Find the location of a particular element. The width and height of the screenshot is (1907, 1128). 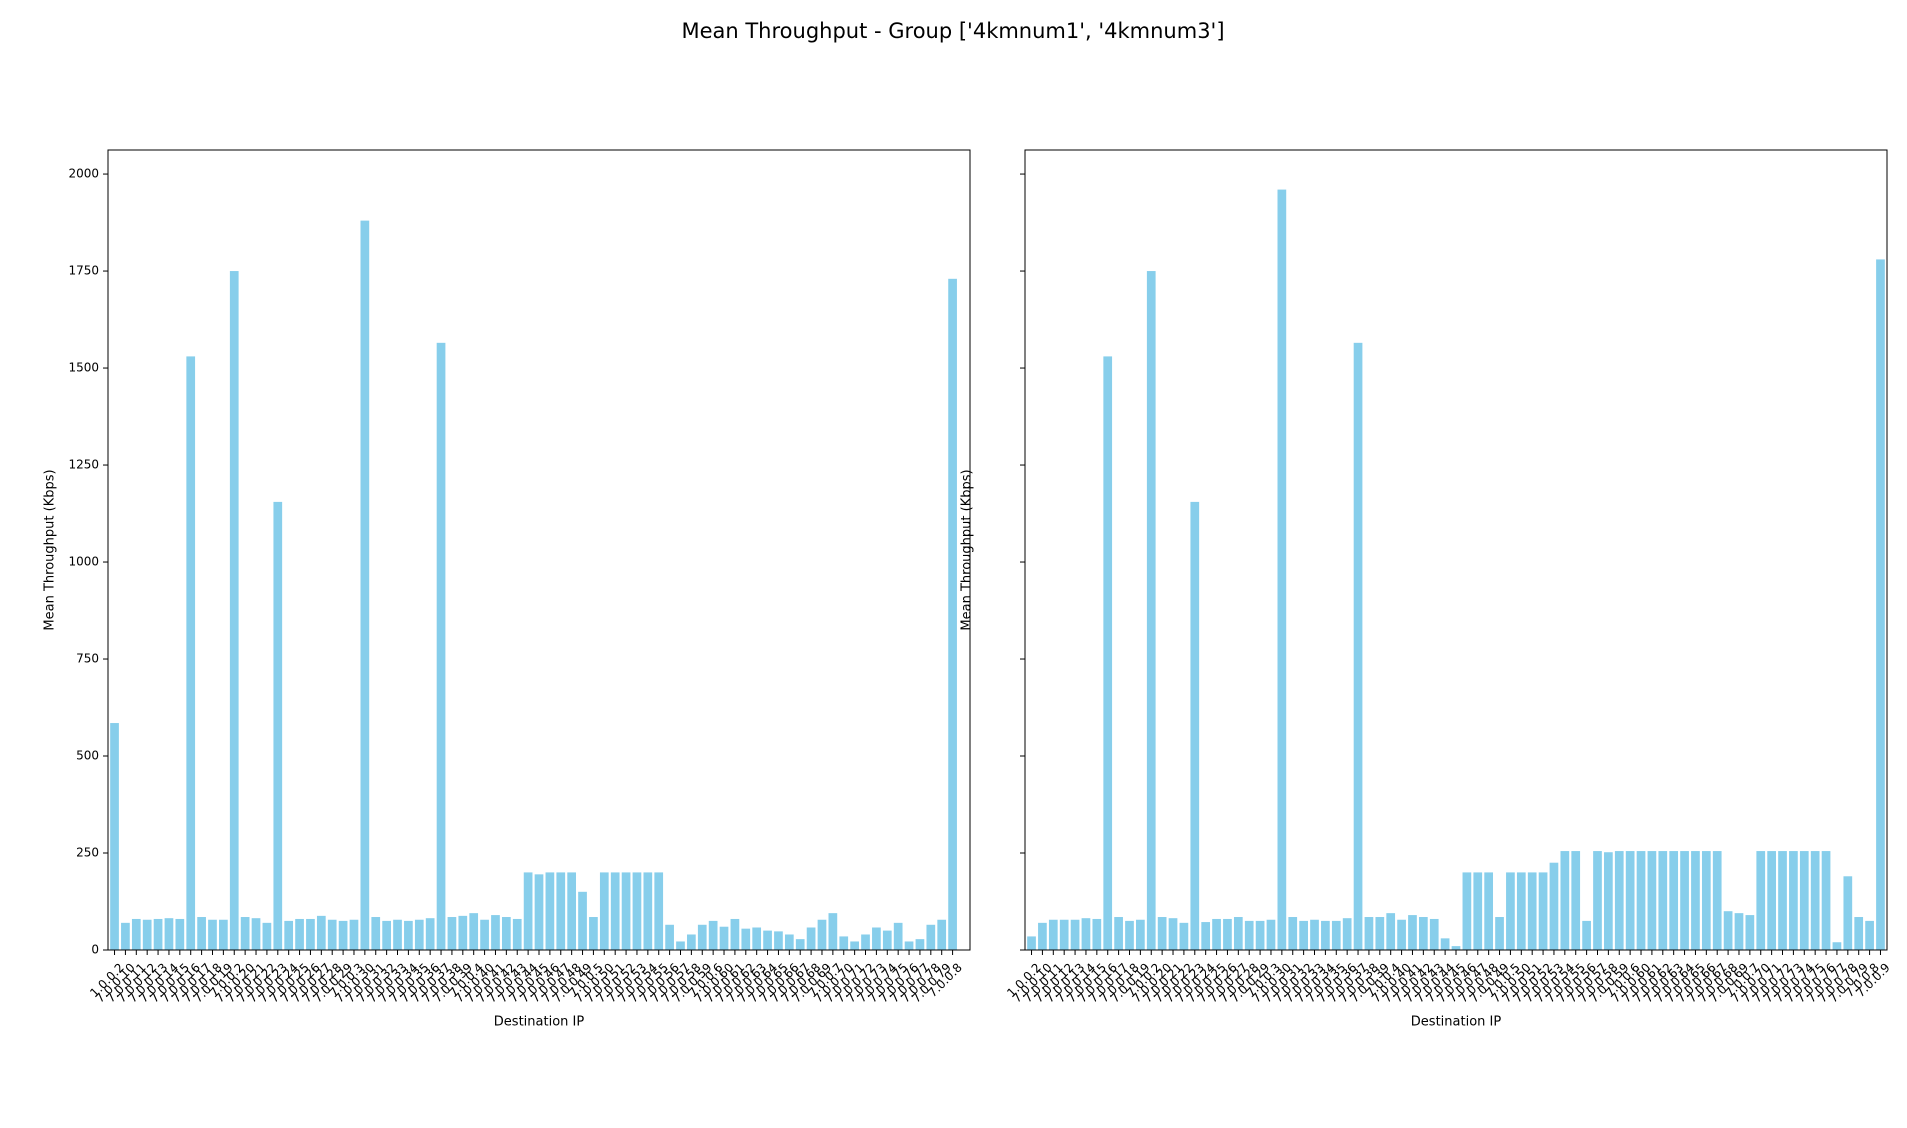

y-tick-label: 2000 is located at coordinates (83, 174).